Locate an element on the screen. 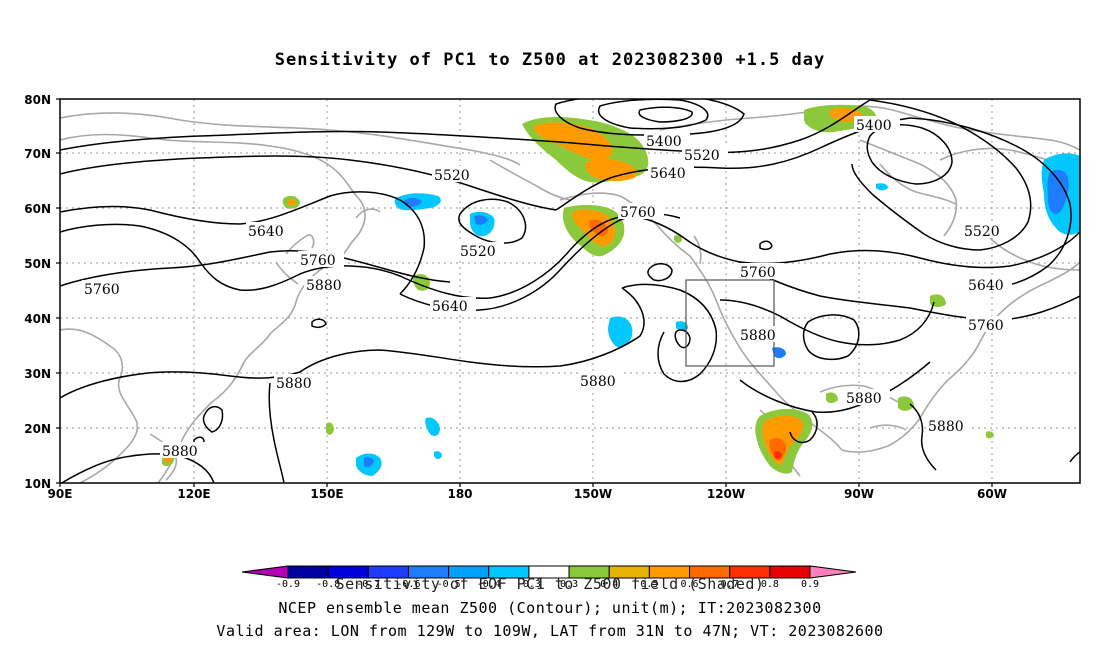 This screenshot has width=1100, height=650. lon-label: 90E is located at coordinates (60, 494).